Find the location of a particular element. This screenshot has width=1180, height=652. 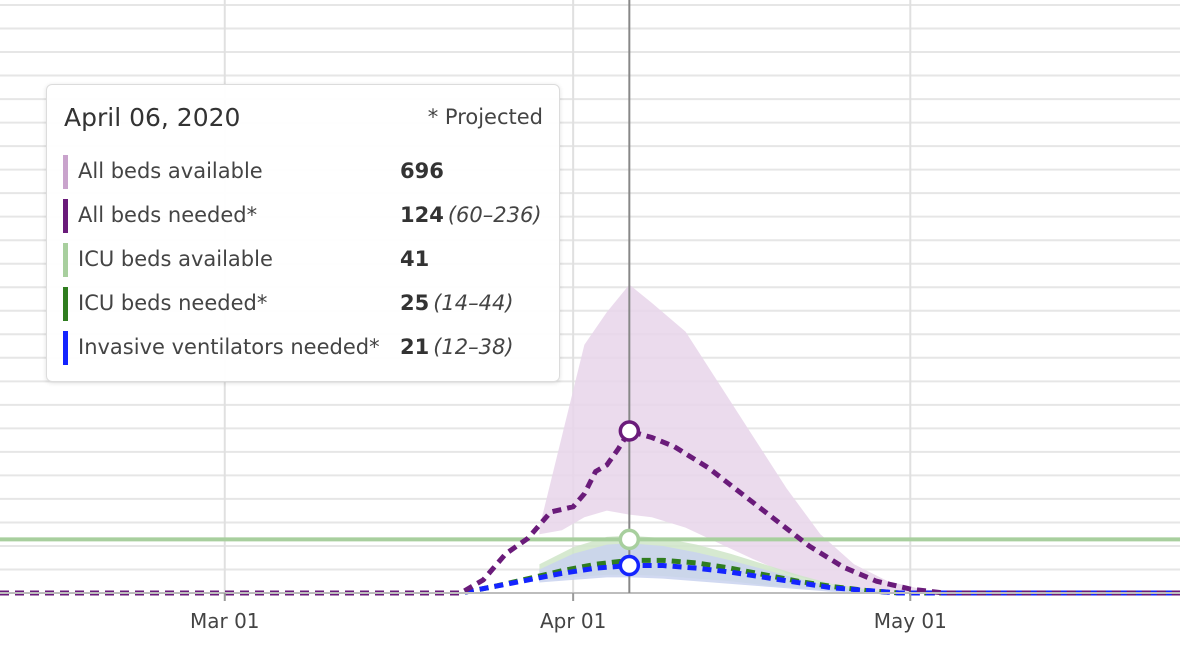

tooltip-row-ventilators-needed: Invasive ventilators needed* 21 (12–38) is located at coordinates (308, 348).